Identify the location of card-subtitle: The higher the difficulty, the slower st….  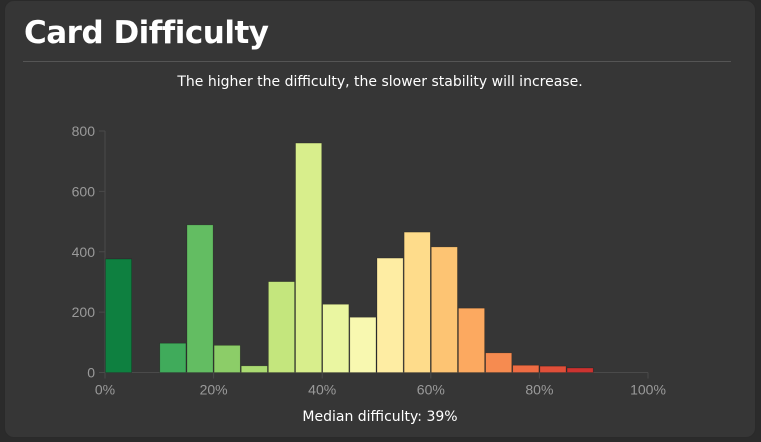
(380, 82).